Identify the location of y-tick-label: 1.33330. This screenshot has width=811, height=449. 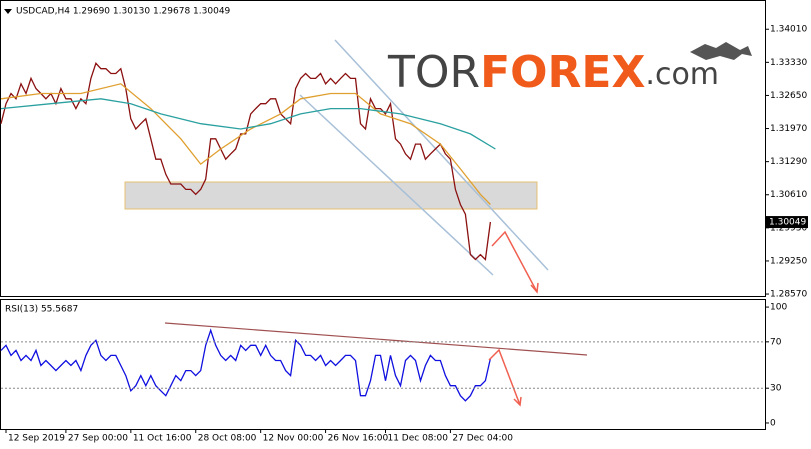
(788, 63).